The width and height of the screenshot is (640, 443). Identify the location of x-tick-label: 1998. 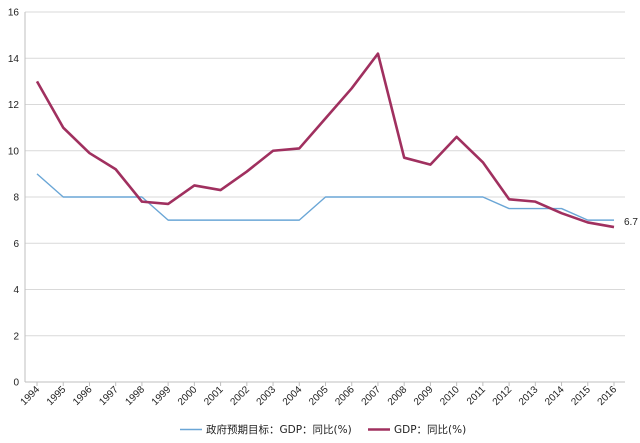
(136, 396).